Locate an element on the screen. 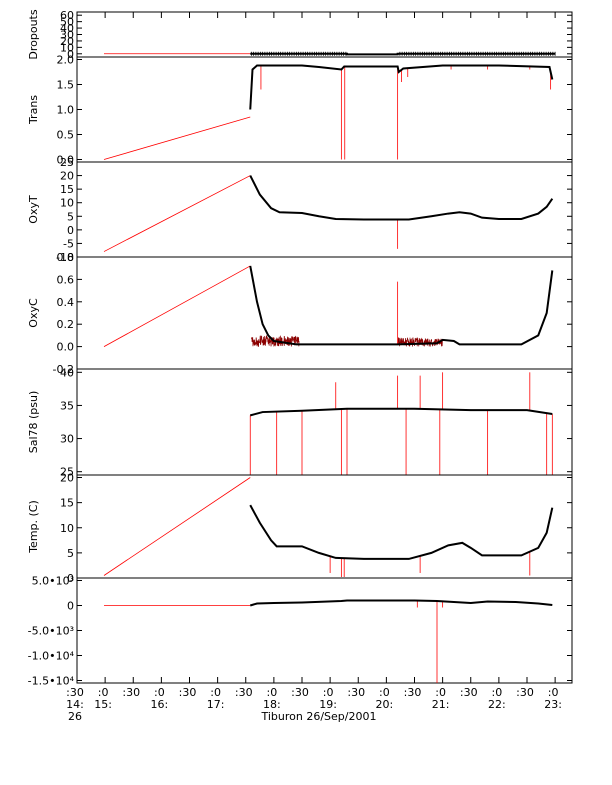 The image size is (612, 785). y-tick-label: -10 is located at coordinates (65, 257).